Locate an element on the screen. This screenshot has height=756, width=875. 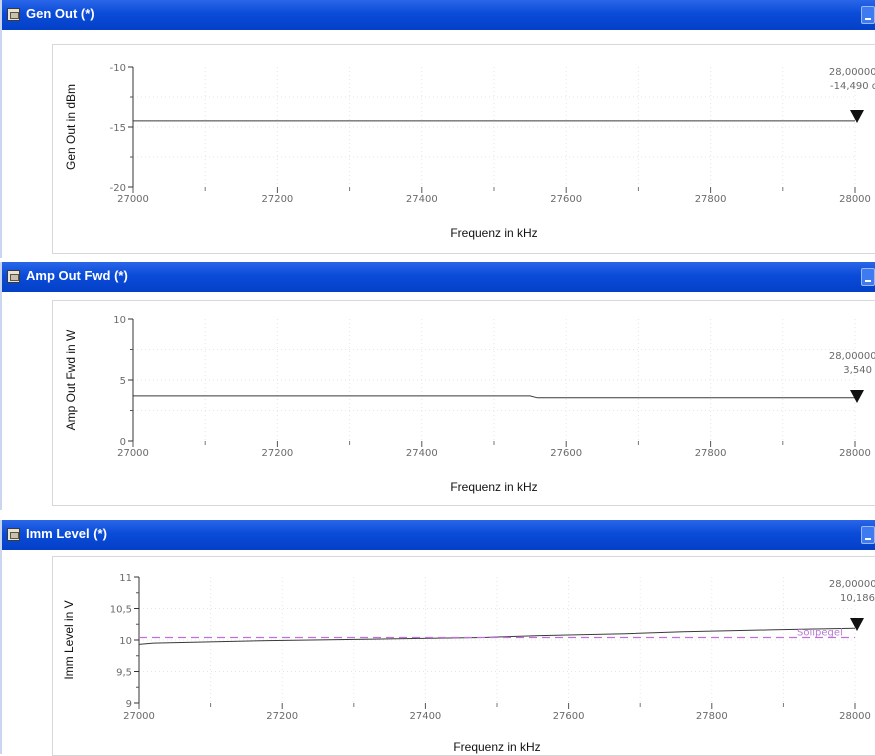
gen-out-titlebar: Gen Out (*) is located at coordinates (438, 15).